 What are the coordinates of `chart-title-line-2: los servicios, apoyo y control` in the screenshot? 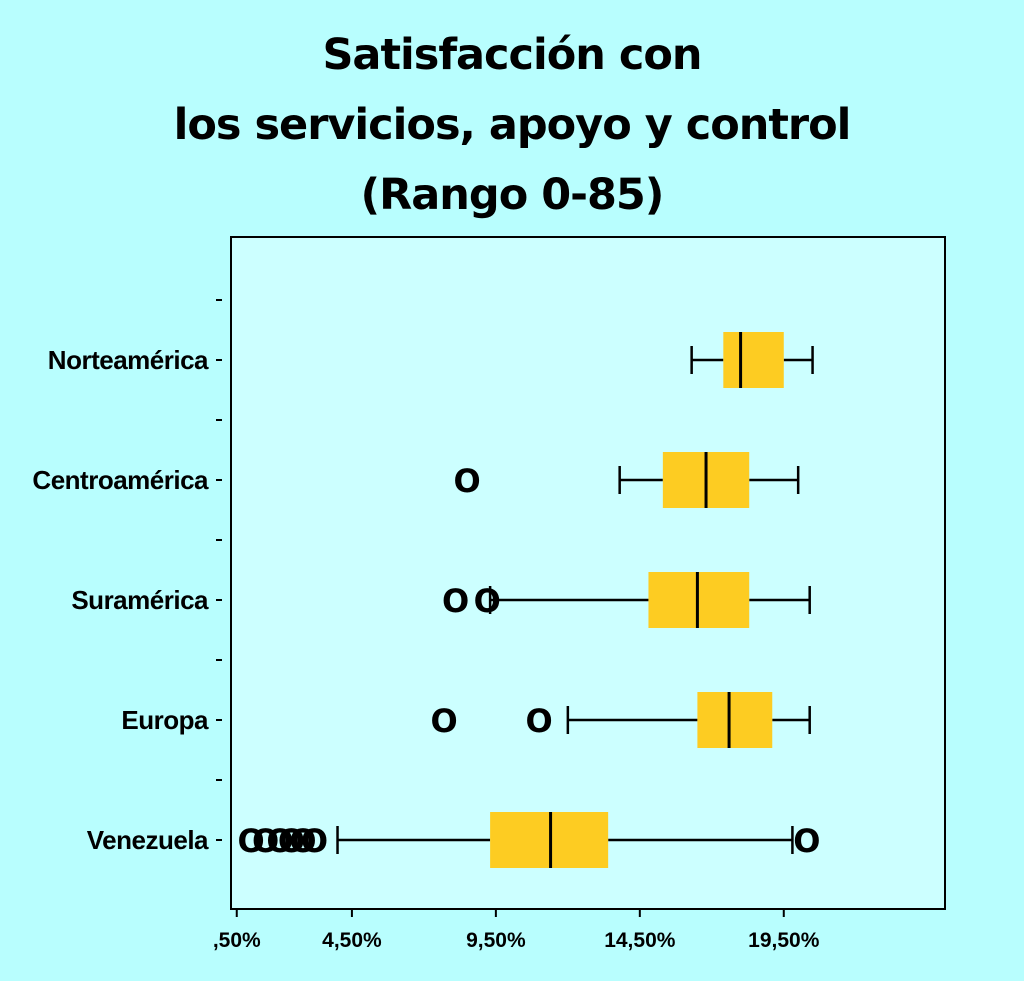 It's located at (512, 125).